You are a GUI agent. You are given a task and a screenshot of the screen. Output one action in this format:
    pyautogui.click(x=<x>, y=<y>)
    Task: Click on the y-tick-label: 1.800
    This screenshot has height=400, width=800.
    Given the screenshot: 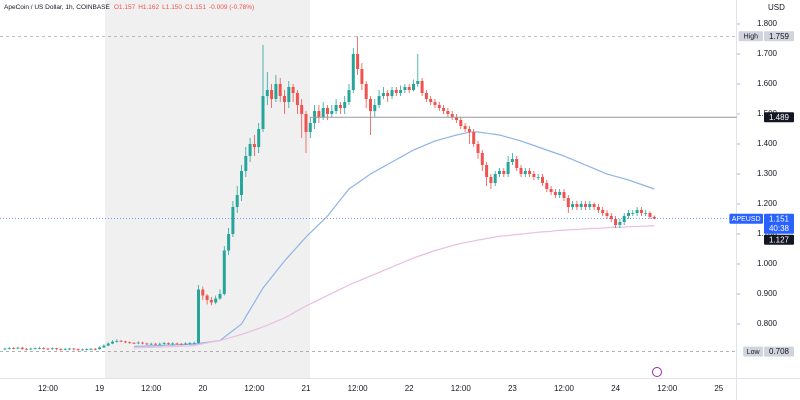 What is the action you would take?
    pyautogui.click(x=767, y=23)
    